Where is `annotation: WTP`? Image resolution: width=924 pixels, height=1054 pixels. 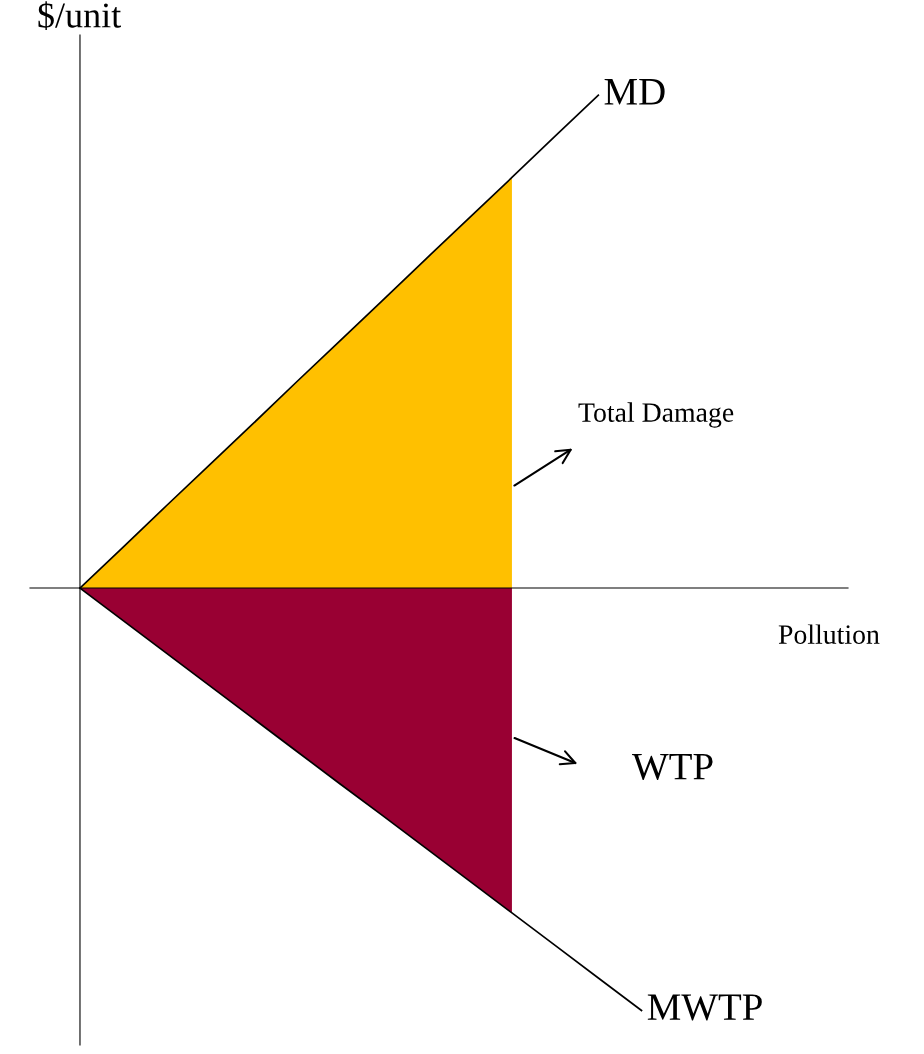
annotation: WTP is located at coordinates (672, 766).